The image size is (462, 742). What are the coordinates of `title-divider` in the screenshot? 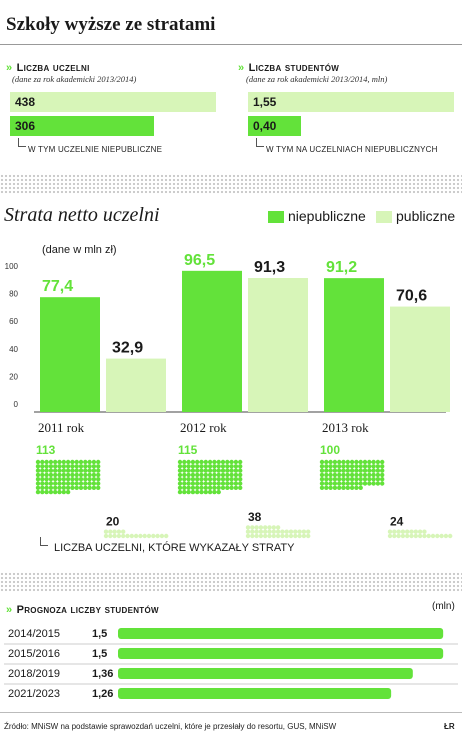 It's located at (231, 44).